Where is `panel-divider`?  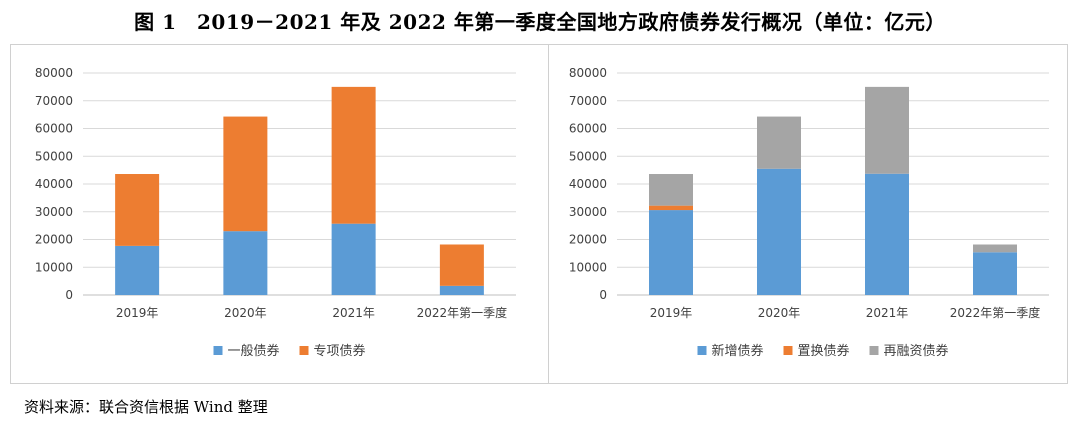 panel-divider is located at coordinates (548, 214).